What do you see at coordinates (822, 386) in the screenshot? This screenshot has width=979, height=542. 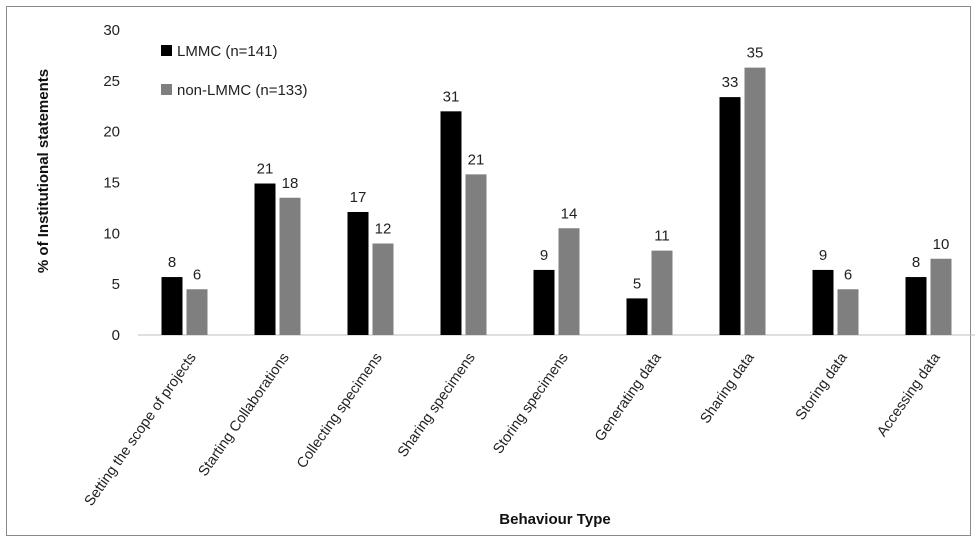 I see `category-label: Storing data` at bounding box center [822, 386].